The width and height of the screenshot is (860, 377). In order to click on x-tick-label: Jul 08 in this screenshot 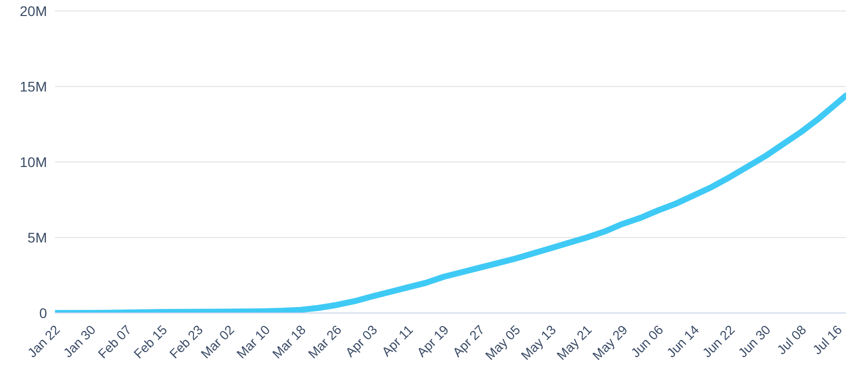, I will do `click(792, 340)`.